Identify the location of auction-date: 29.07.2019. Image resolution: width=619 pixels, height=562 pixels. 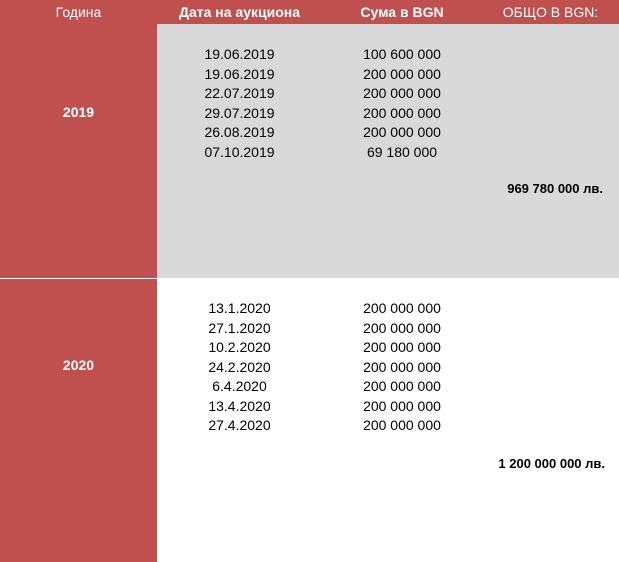
(239, 112).